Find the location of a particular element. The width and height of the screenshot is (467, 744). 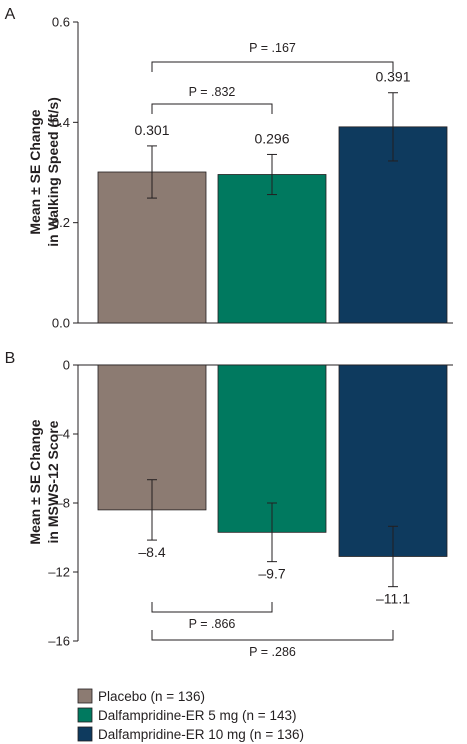

panel-a-ylabel: Mean ± SE Change in Walking Speed (ft/s) is located at coordinates (44, 172).